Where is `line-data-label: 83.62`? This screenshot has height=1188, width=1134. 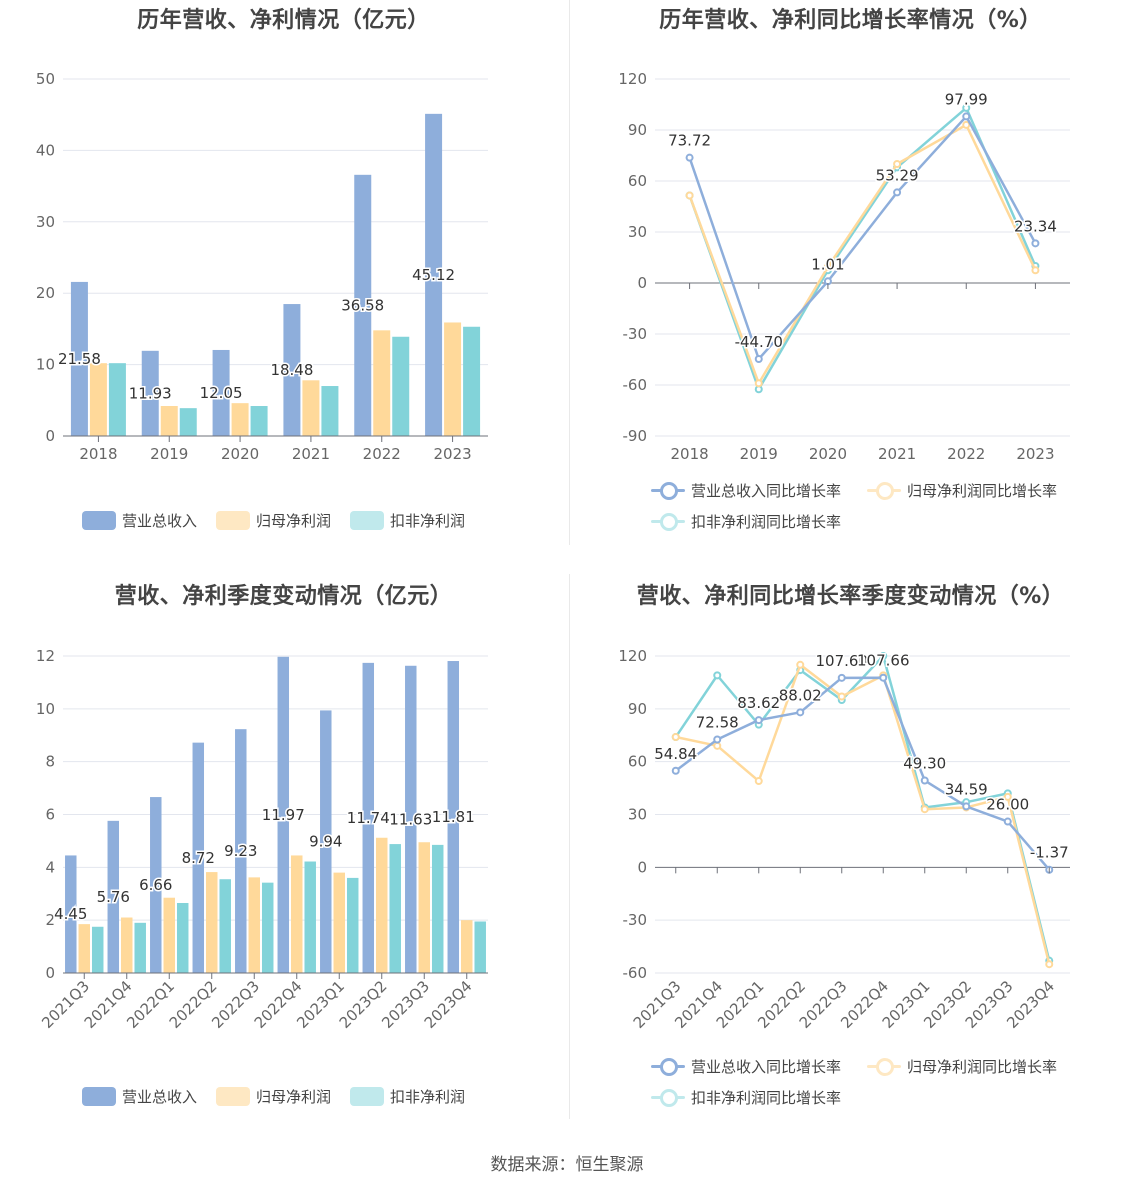 line-data-label: 83.62 is located at coordinates (758, 703).